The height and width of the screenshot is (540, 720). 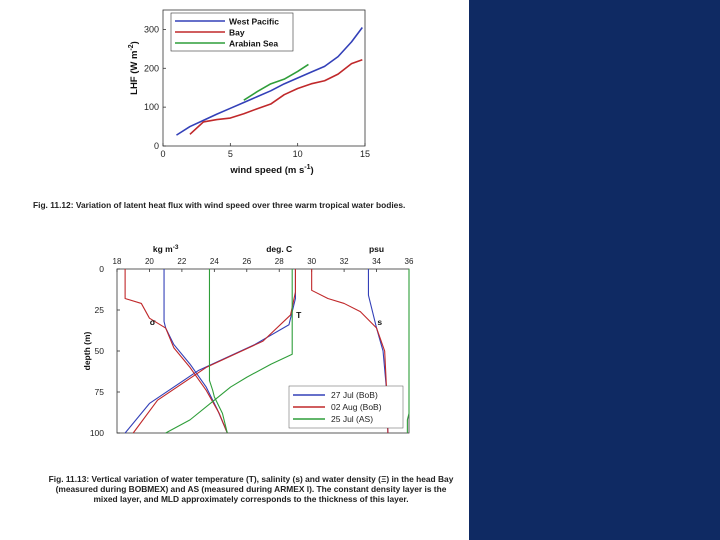 I want to click on top-tick-label: 32, so click(x=344, y=261).